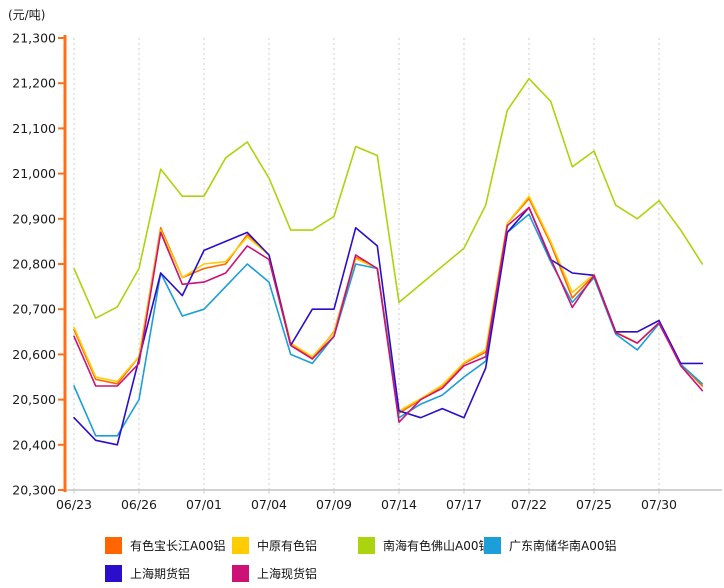 Image resolution: width=724 pixels, height=588 pixels. I want to click on legend-label: 上海期货铝, so click(160, 573).